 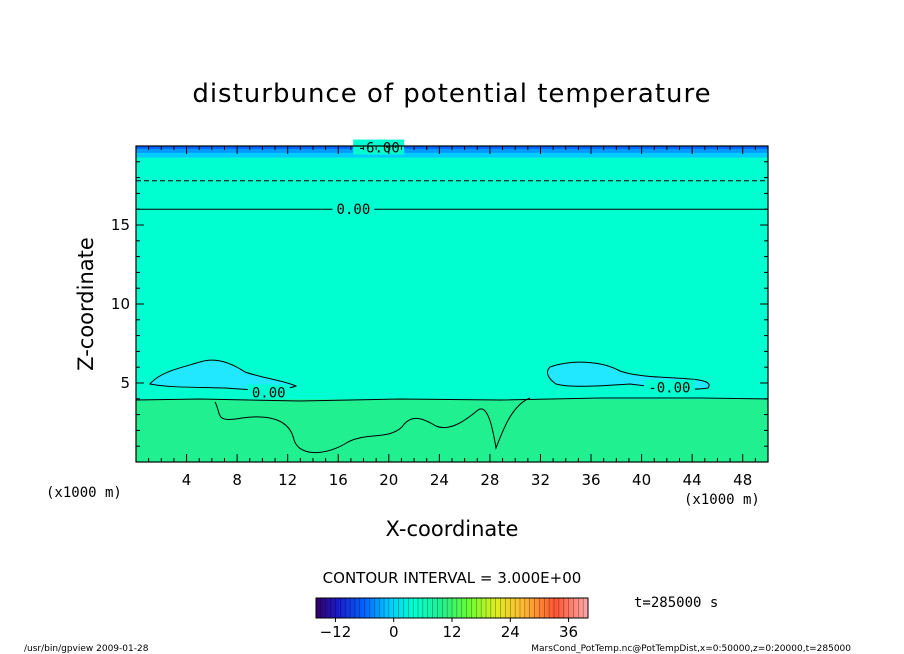 What do you see at coordinates (120, 225) in the screenshot?
I see `y-tick-label-15: 15` at bounding box center [120, 225].